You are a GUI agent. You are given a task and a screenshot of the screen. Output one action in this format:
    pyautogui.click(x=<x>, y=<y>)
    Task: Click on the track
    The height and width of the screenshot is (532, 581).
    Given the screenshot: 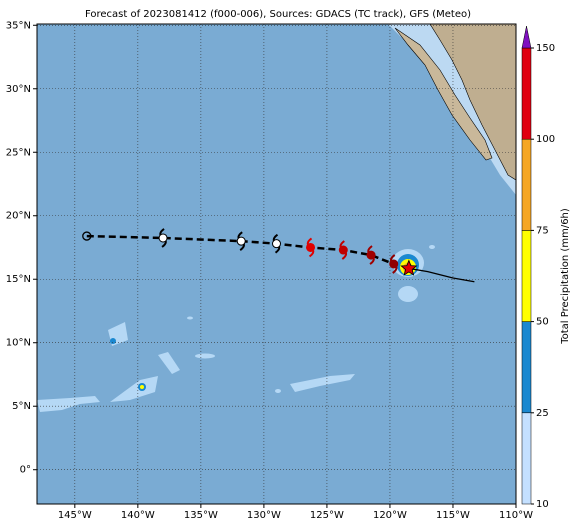 What is the action you would take?
    pyautogui.click(x=278, y=255)
    